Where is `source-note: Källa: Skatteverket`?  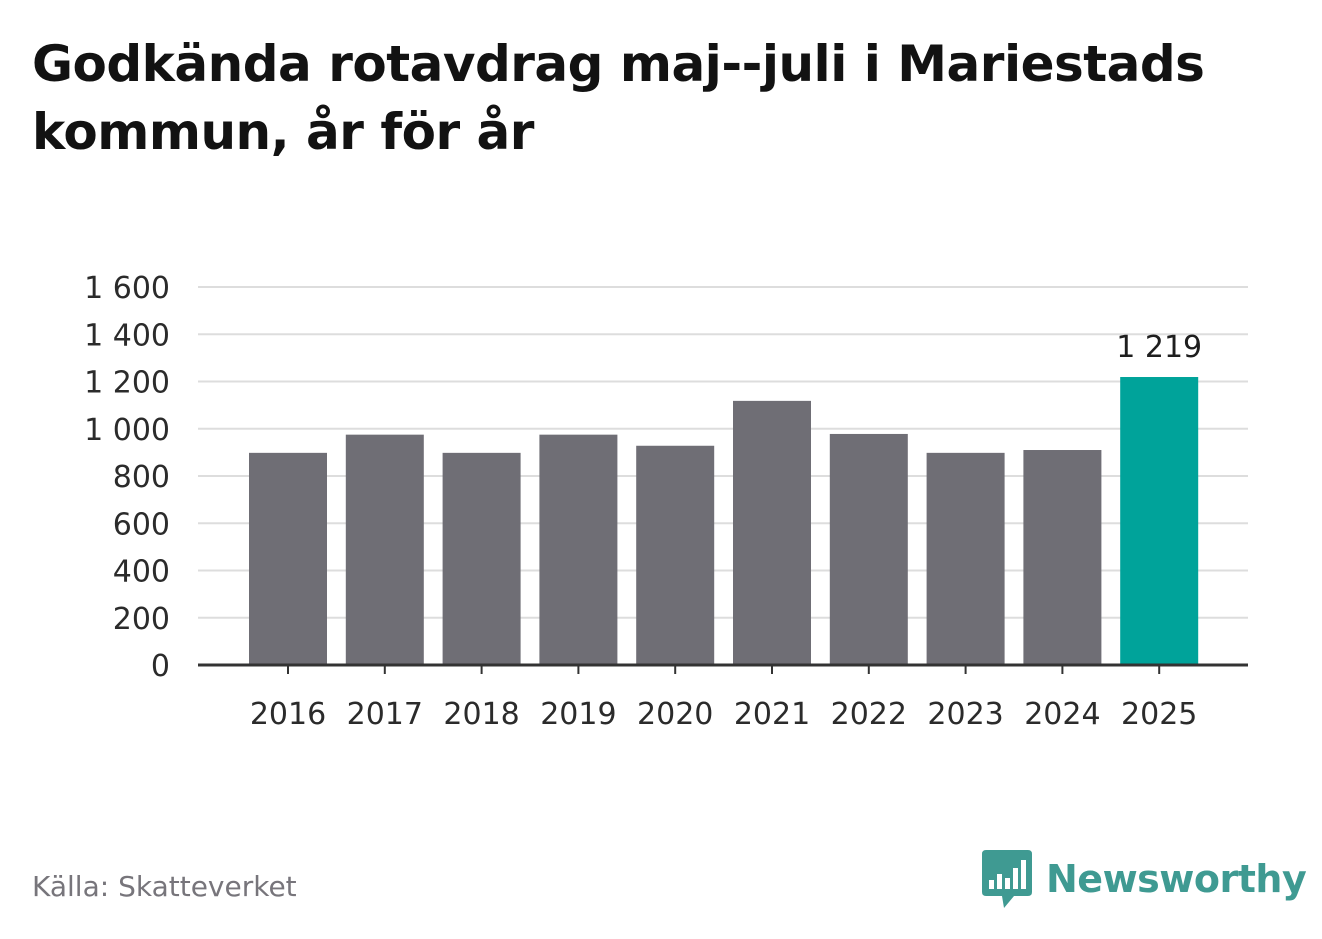 source-note: Källa: Skatteverket is located at coordinates (164, 886).